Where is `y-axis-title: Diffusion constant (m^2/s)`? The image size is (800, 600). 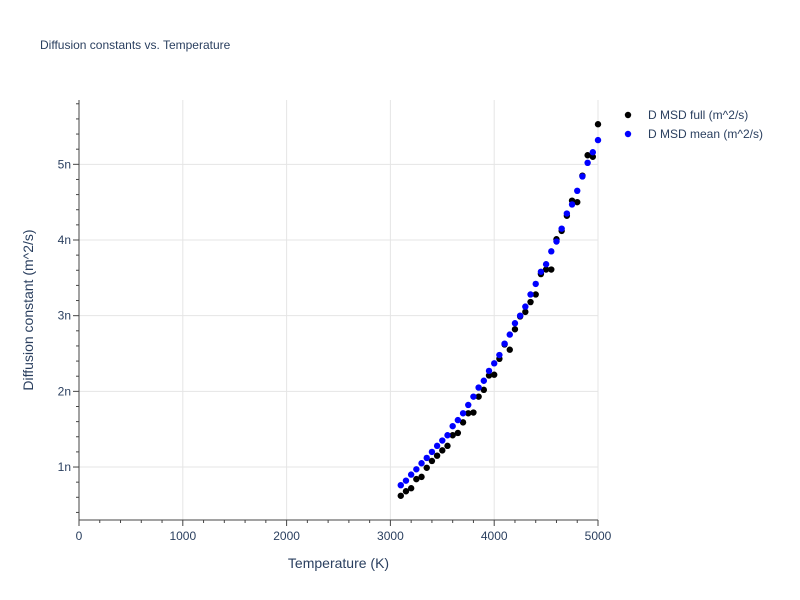 y-axis-title: Diffusion constant (m^2/s) is located at coordinates (28, 309).